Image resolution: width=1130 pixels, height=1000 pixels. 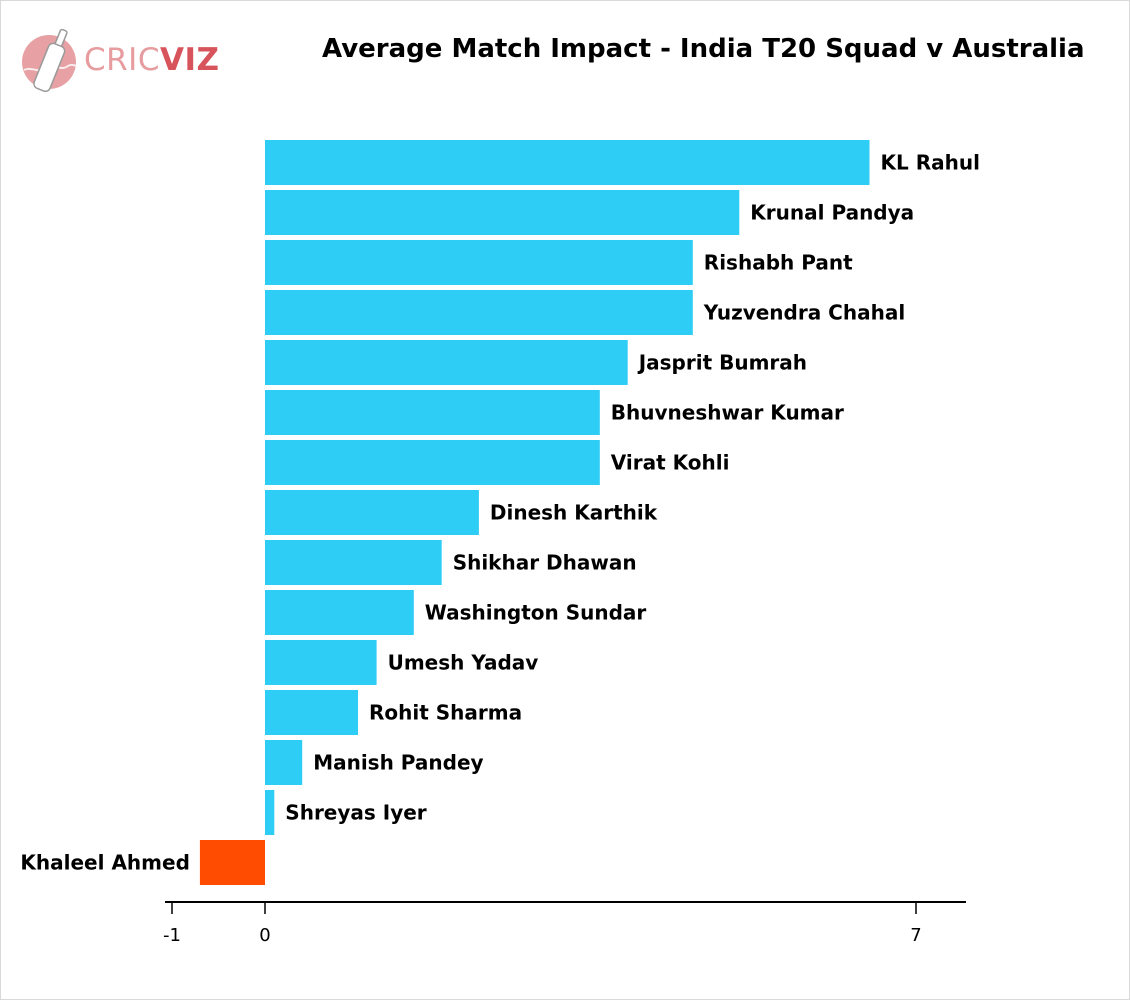 What do you see at coordinates (574, 513) in the screenshot?
I see `bar-label: Dinesh Karthik` at bounding box center [574, 513].